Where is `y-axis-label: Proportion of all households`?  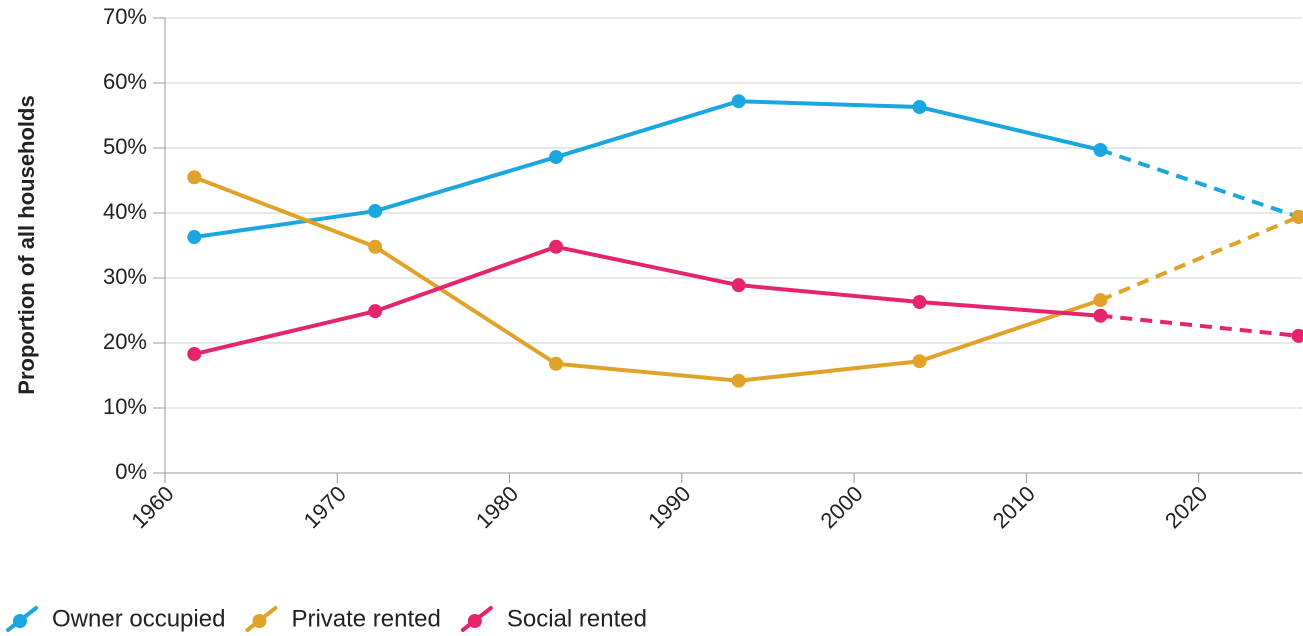
y-axis-label: Proportion of all households is located at coordinates (26, 244).